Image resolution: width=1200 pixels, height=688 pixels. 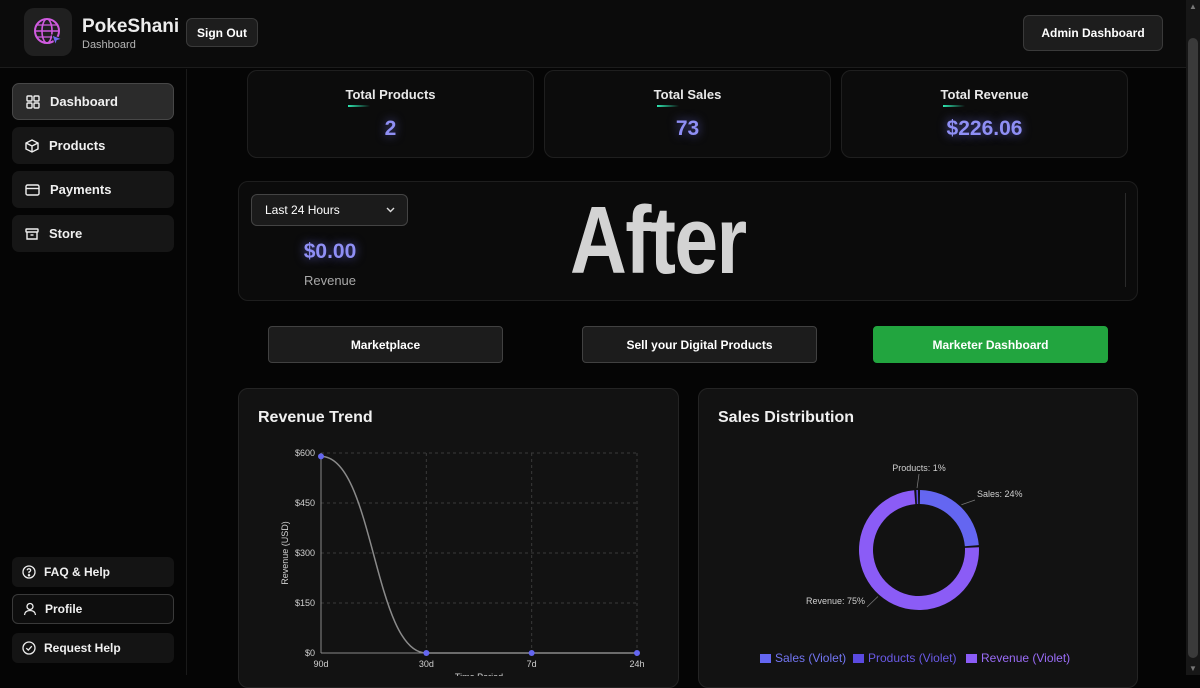 What do you see at coordinates (478, 554) in the screenshot?
I see `revenue-series-line` at bounding box center [478, 554].